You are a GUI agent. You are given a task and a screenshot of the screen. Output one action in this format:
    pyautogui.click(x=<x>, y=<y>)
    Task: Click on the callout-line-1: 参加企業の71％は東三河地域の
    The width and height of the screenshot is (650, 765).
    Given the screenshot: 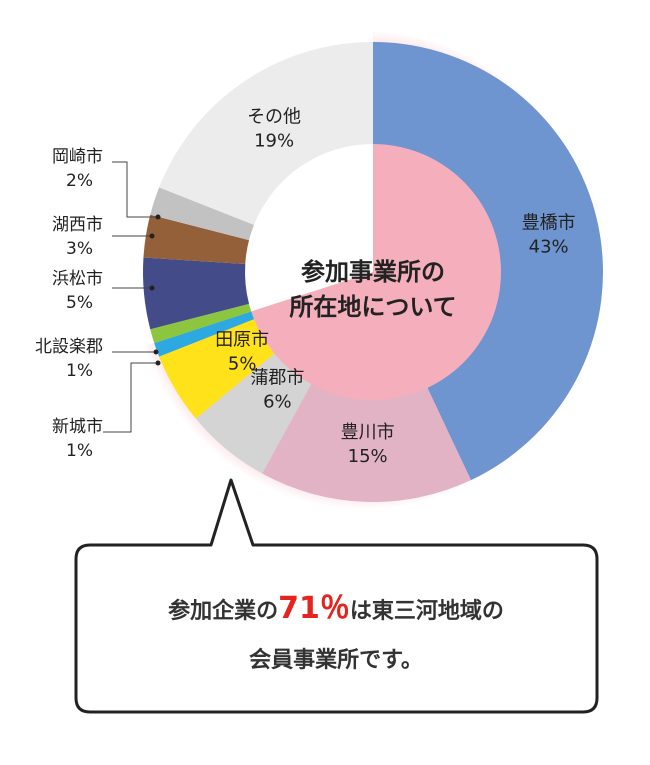 What is the action you would take?
    pyautogui.click(x=336, y=608)
    